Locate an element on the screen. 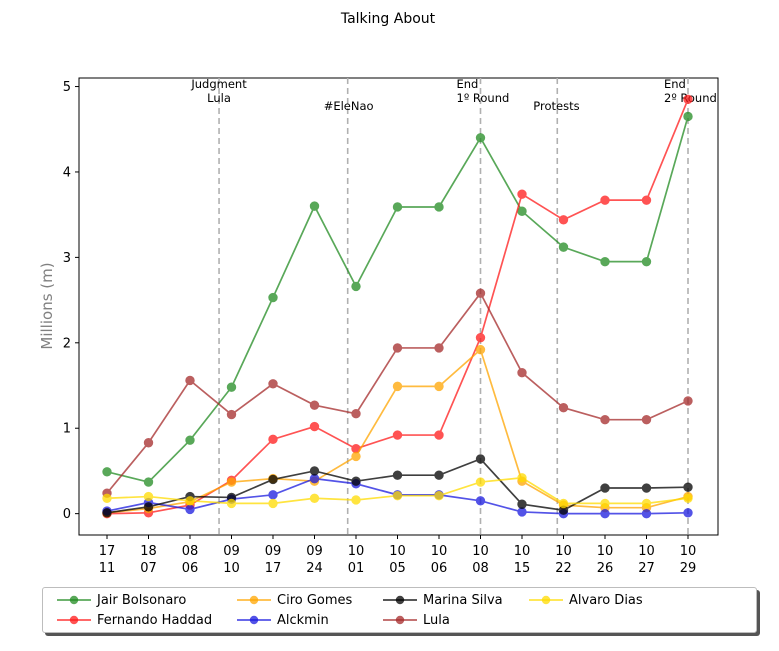 This screenshot has height=651, width=779. legend-item: Fernando Haddad is located at coordinates (134, 620).